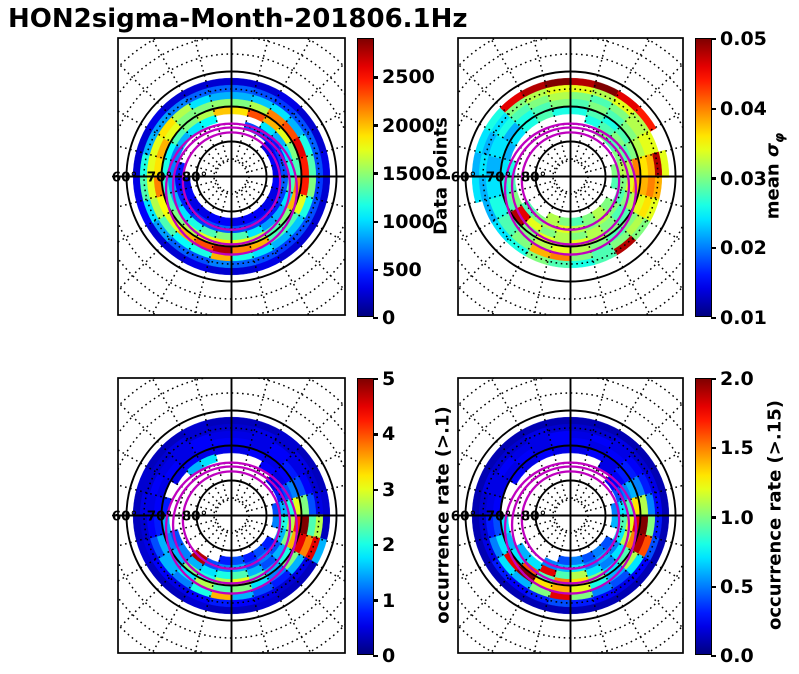  I want to click on colorbar-tick-label: 2, so click(389, 545).